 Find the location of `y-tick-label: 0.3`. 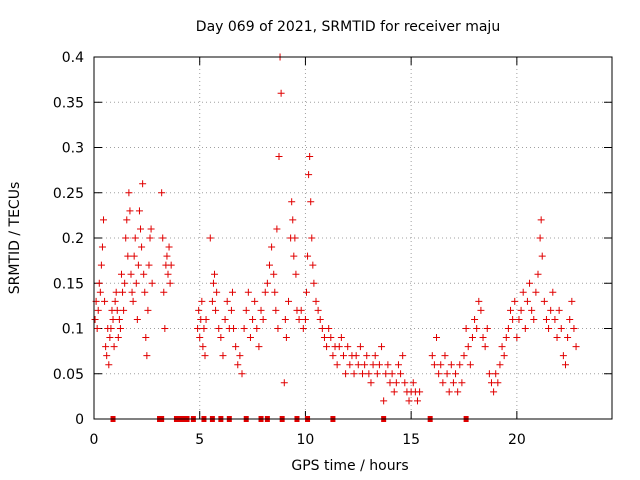

y-tick-label: 0.3 is located at coordinates (73, 149).